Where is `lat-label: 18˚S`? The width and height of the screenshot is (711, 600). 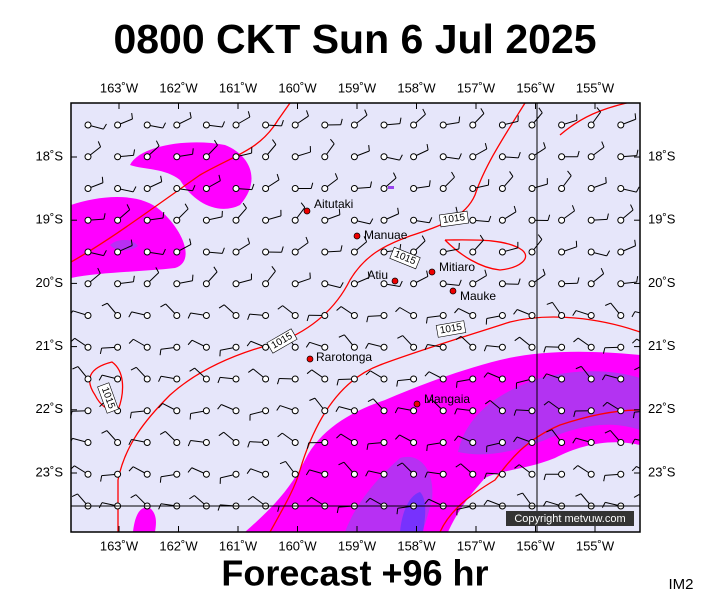 lat-label: 18˚S is located at coordinates (662, 155).